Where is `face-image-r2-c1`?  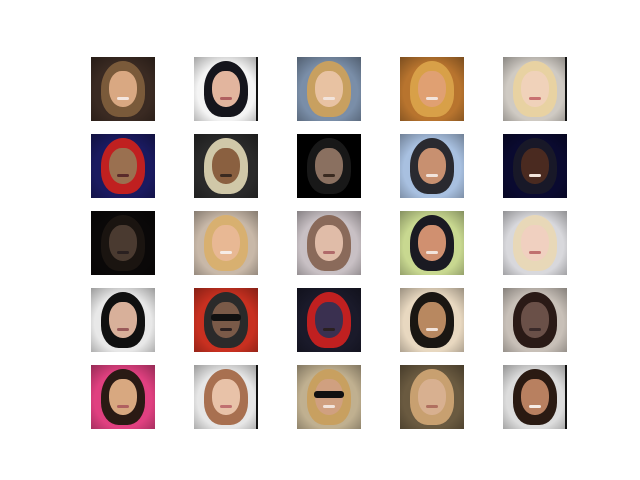 face-image-r2-c1 is located at coordinates (123, 166).